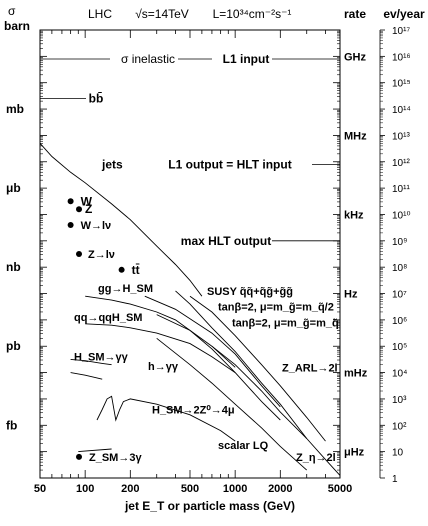 The image size is (428, 526). I want to click on x-tick-label: 5000, so click(340, 489).